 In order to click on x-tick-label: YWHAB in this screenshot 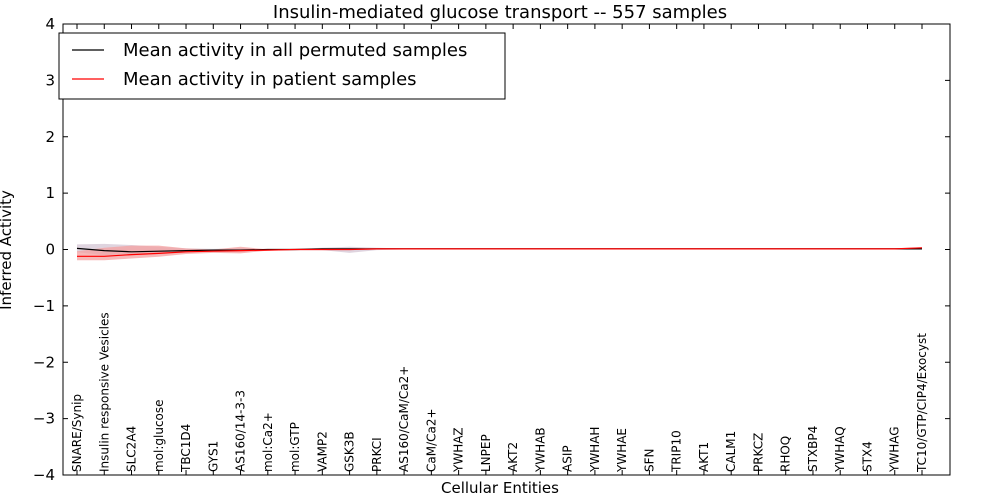, I will do `click(540, 450)`.